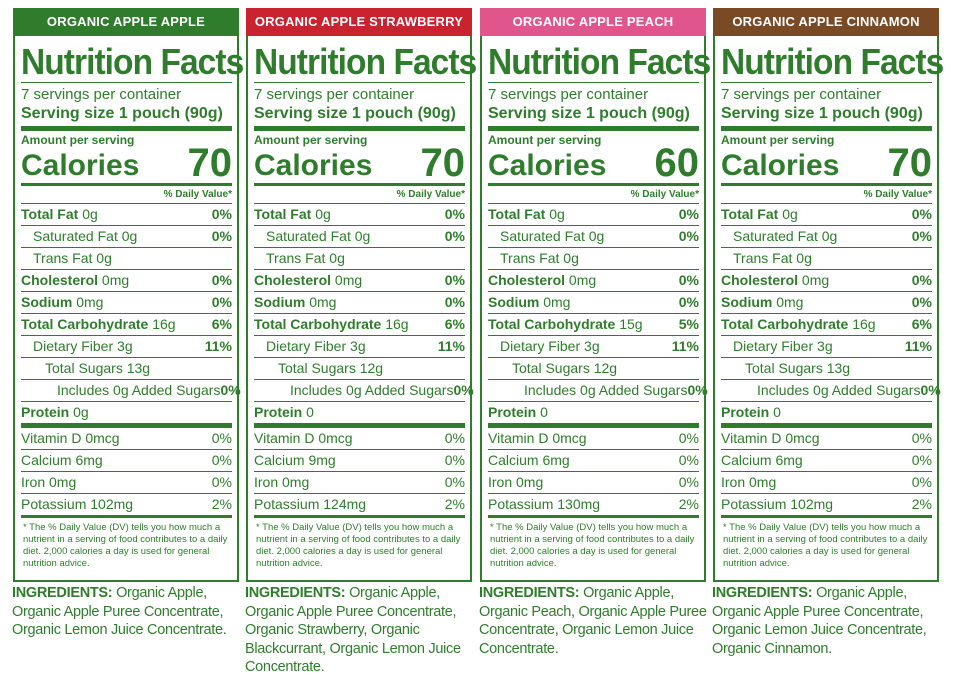 Image resolution: width=960 pixels, height=677 pixels. I want to click on dietary-fiber-row: Dietary Fiber 3g 11%, so click(126, 346).